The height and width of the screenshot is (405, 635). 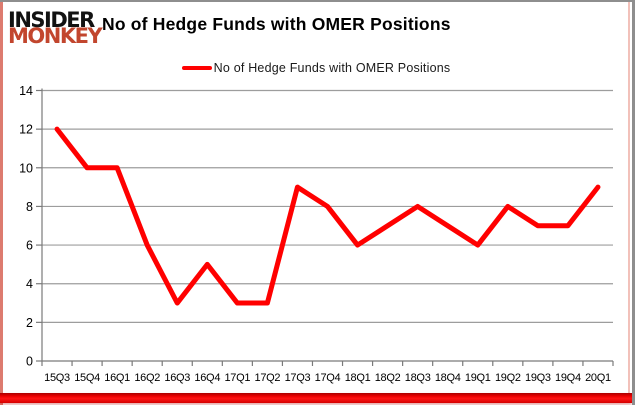 What do you see at coordinates (508, 378) in the screenshot?
I see `x-axis-tick-label: 19Q2` at bounding box center [508, 378].